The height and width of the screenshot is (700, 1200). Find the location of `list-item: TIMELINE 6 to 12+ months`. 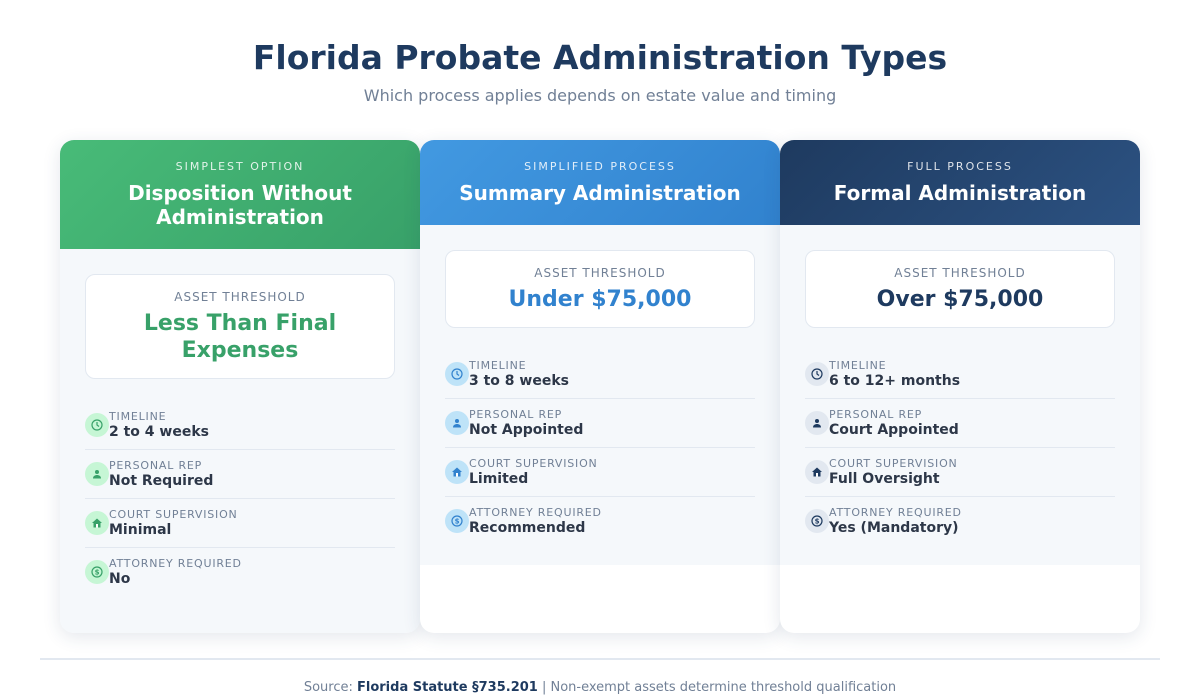

list-item: TIMELINE 6 to 12+ months is located at coordinates (960, 374).